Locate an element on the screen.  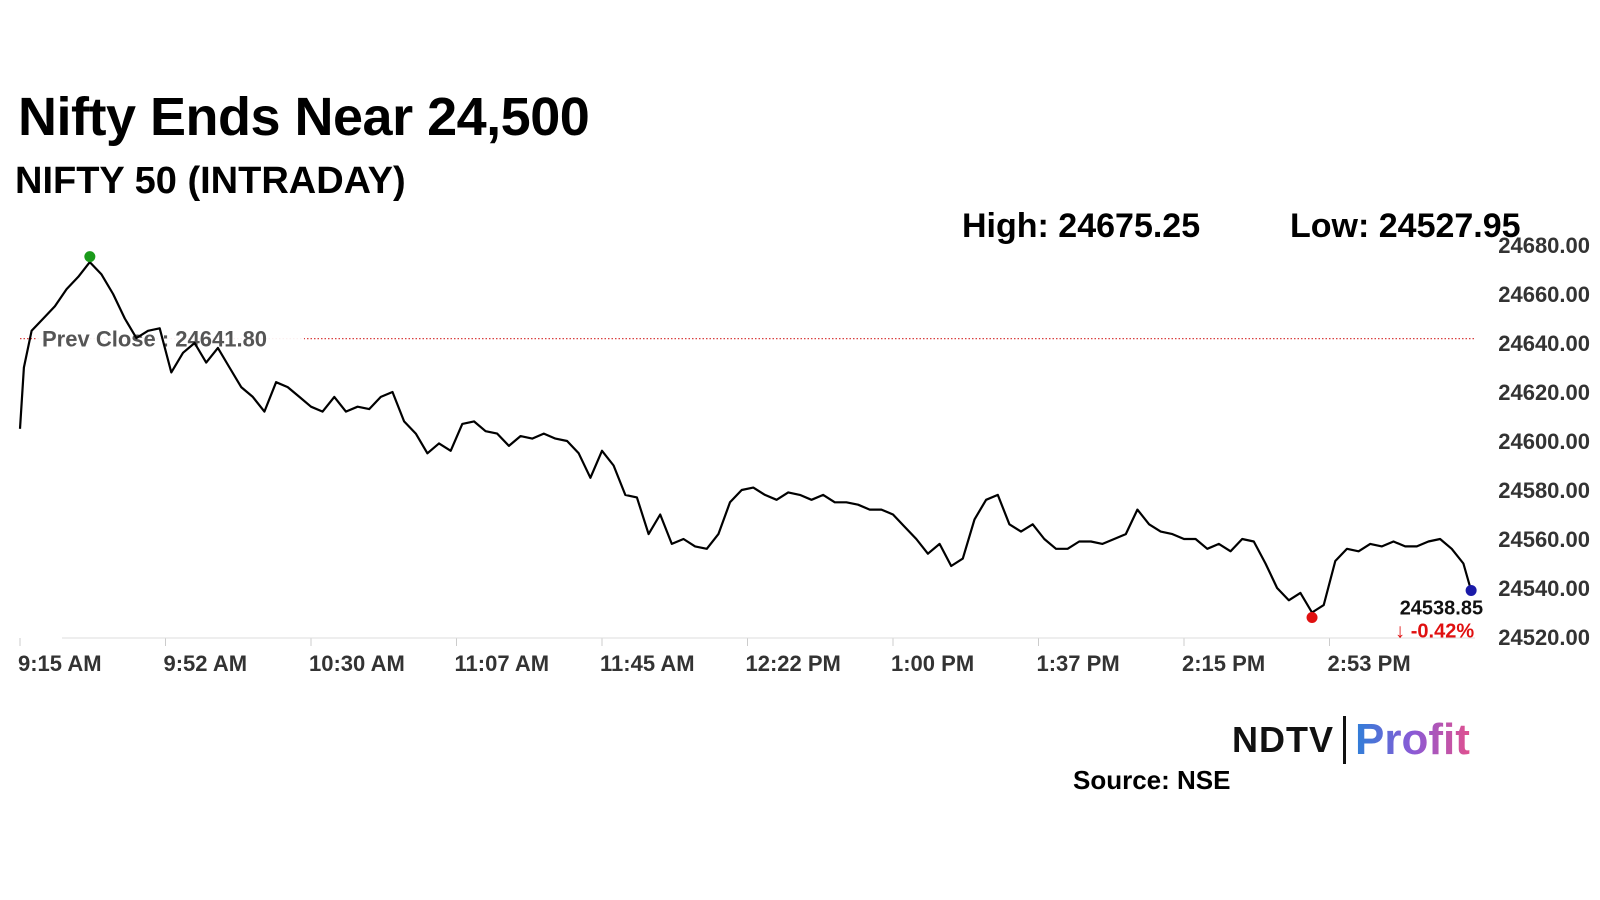
x-tick-label: 9:15 AM is located at coordinates (60, 663).